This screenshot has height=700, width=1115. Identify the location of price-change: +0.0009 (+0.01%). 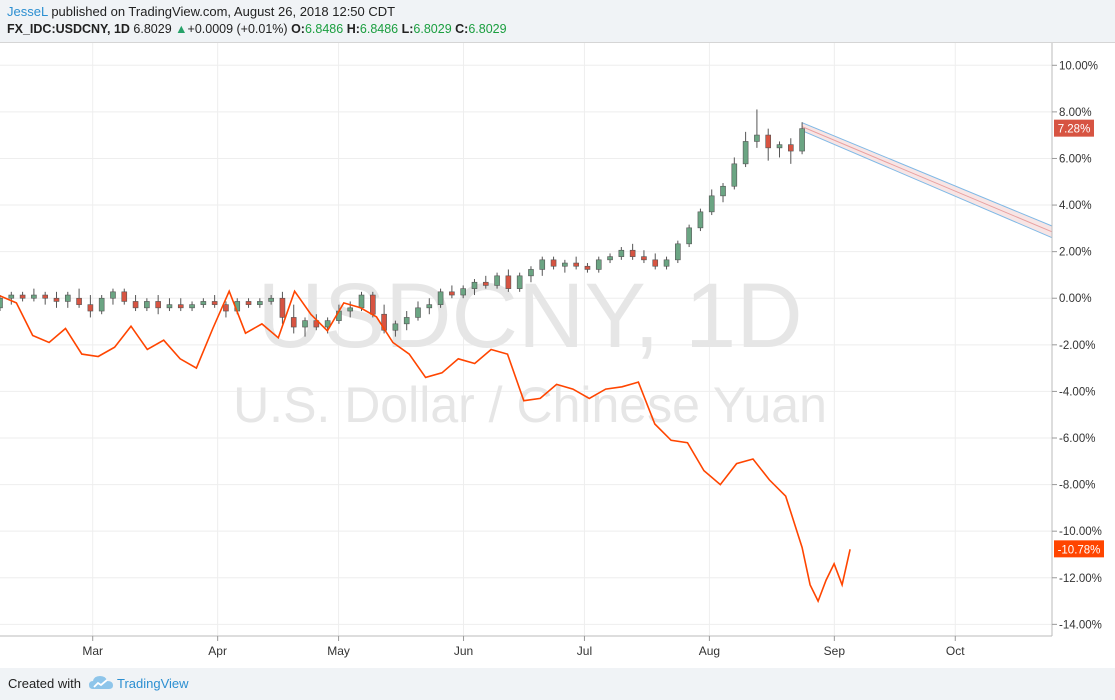
(237, 29).